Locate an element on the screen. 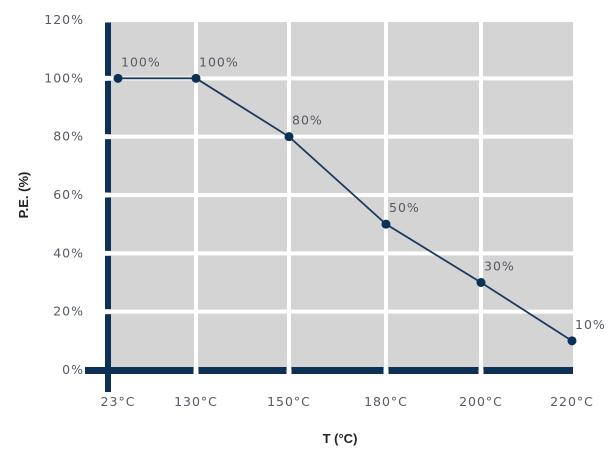  x-axis-title: T (°C) is located at coordinates (340, 438).